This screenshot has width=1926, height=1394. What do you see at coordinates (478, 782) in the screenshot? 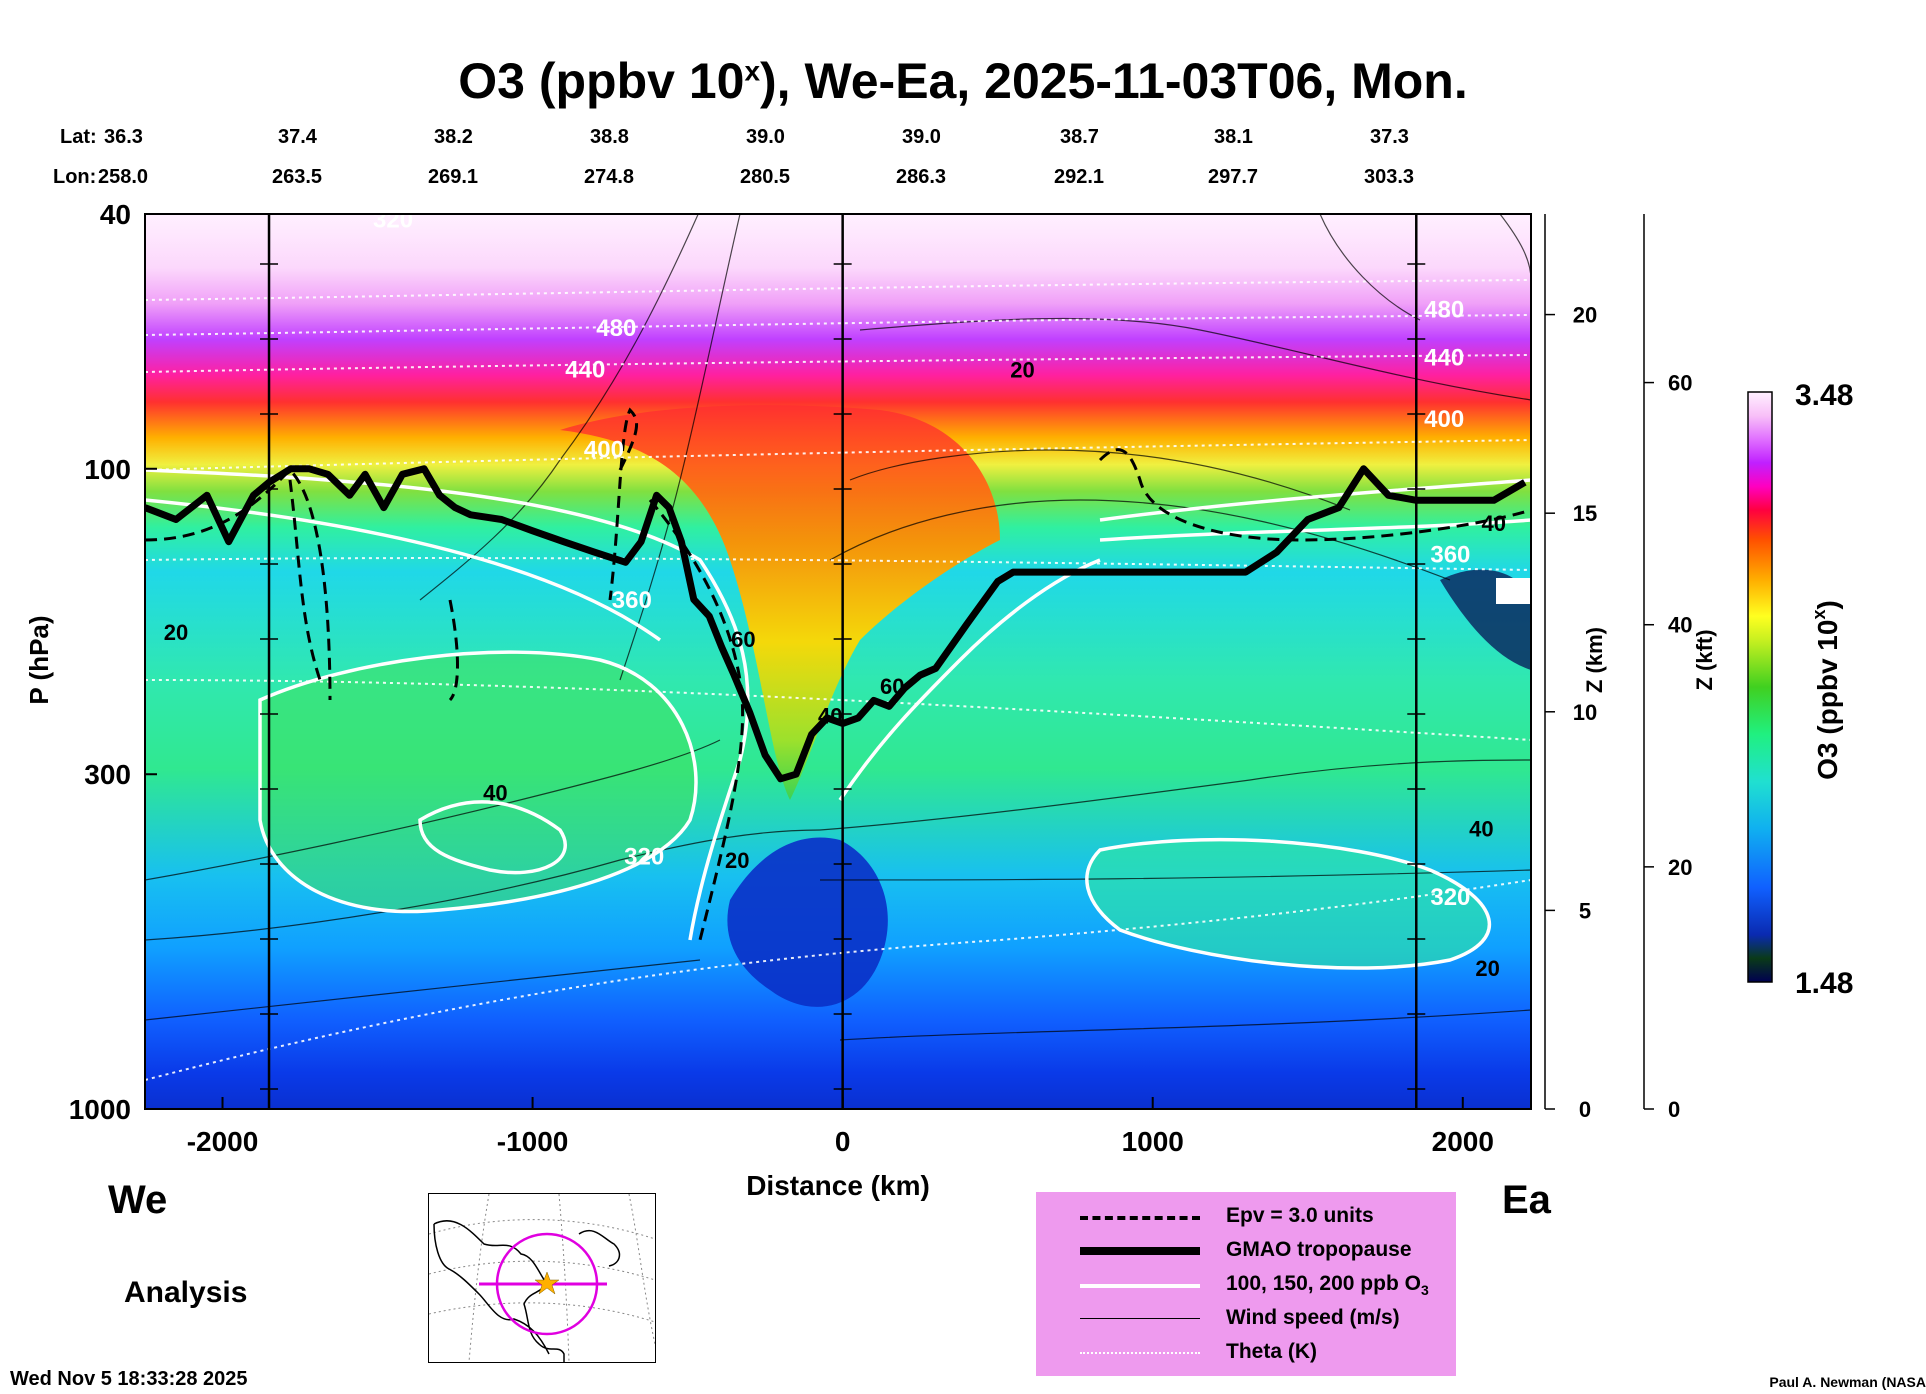
I see `green-band-west` at bounding box center [478, 782].